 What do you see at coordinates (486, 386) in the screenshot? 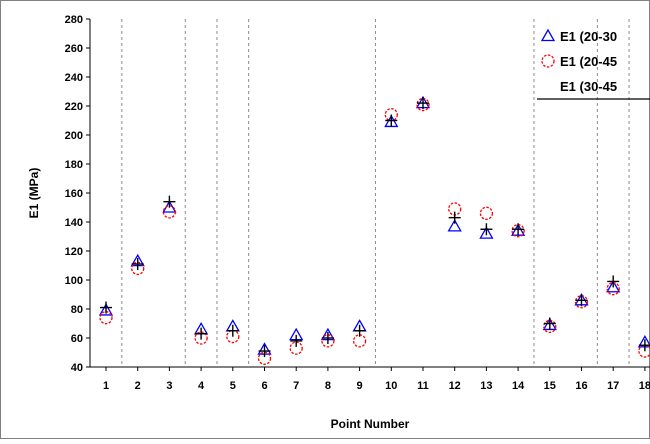
I see `x-tick-label: 13` at bounding box center [486, 386].